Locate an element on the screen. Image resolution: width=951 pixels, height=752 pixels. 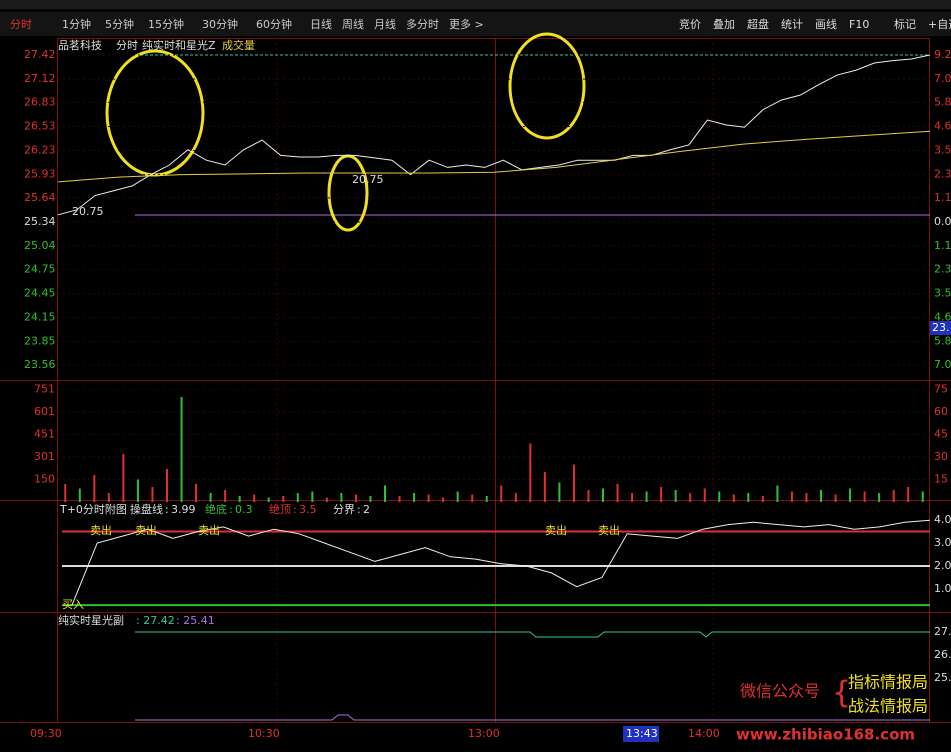
time-label: 14:00 is located at coordinates (704, 733).